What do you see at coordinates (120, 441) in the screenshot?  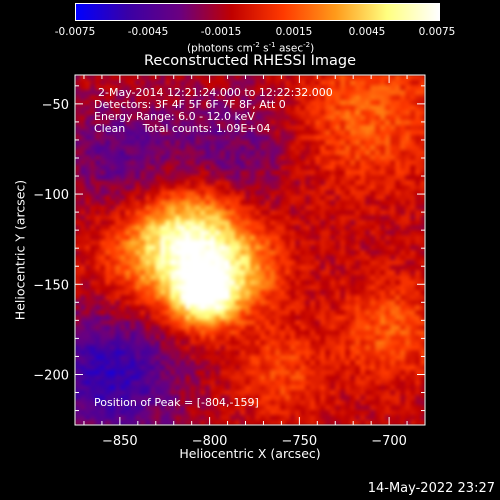 I see `x-tick-label: −850` at bounding box center [120, 441].